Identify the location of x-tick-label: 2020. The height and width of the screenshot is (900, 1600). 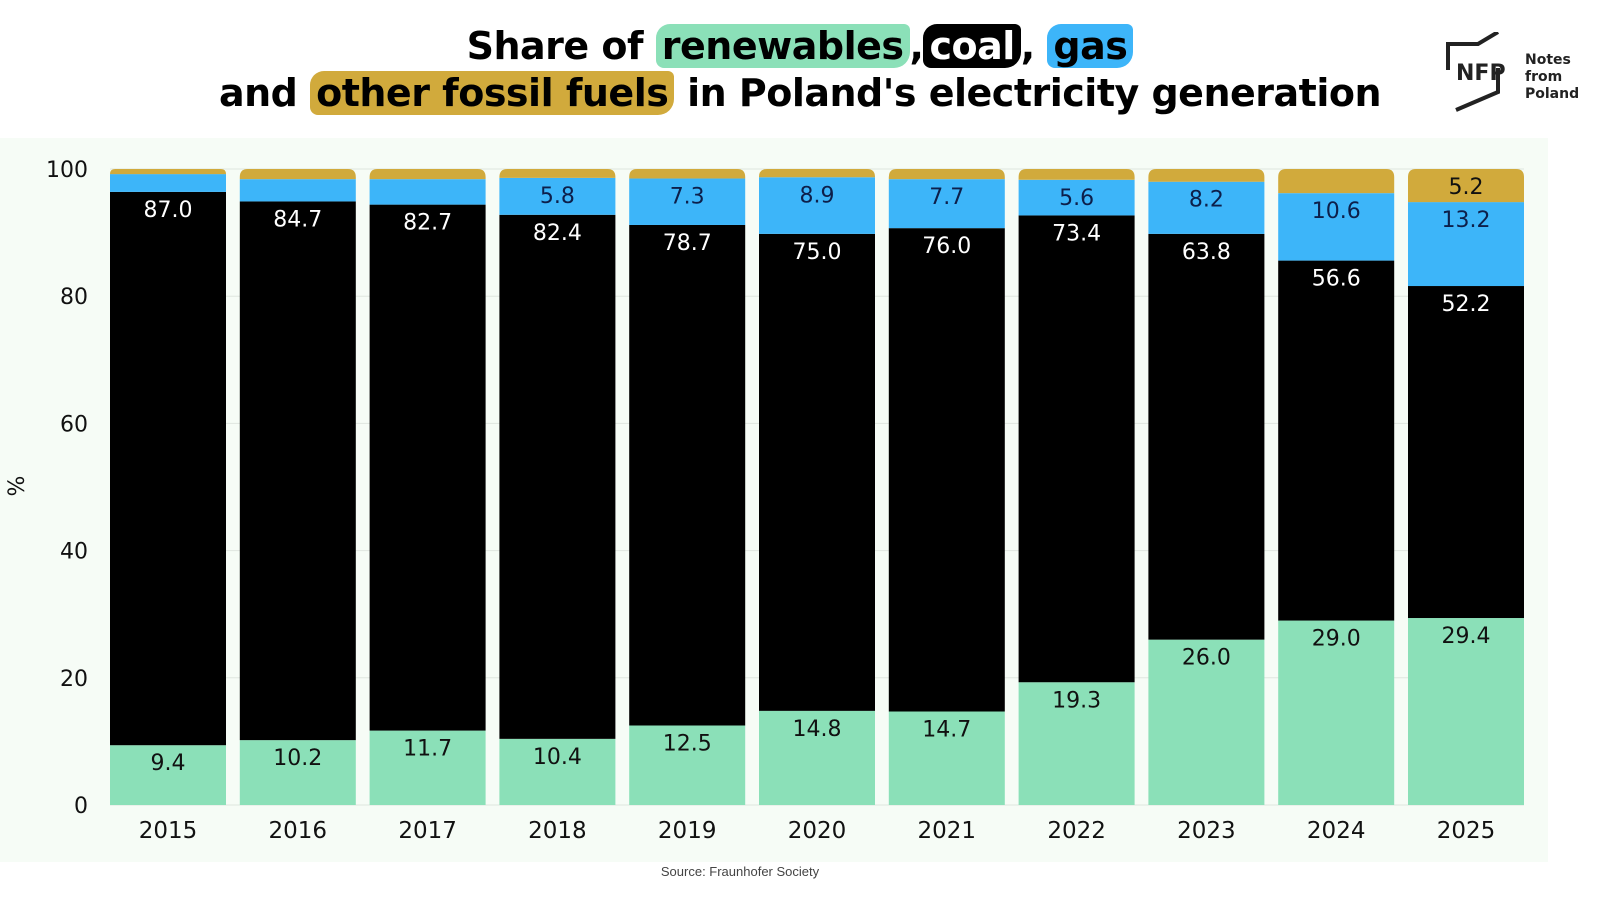
(817, 831).